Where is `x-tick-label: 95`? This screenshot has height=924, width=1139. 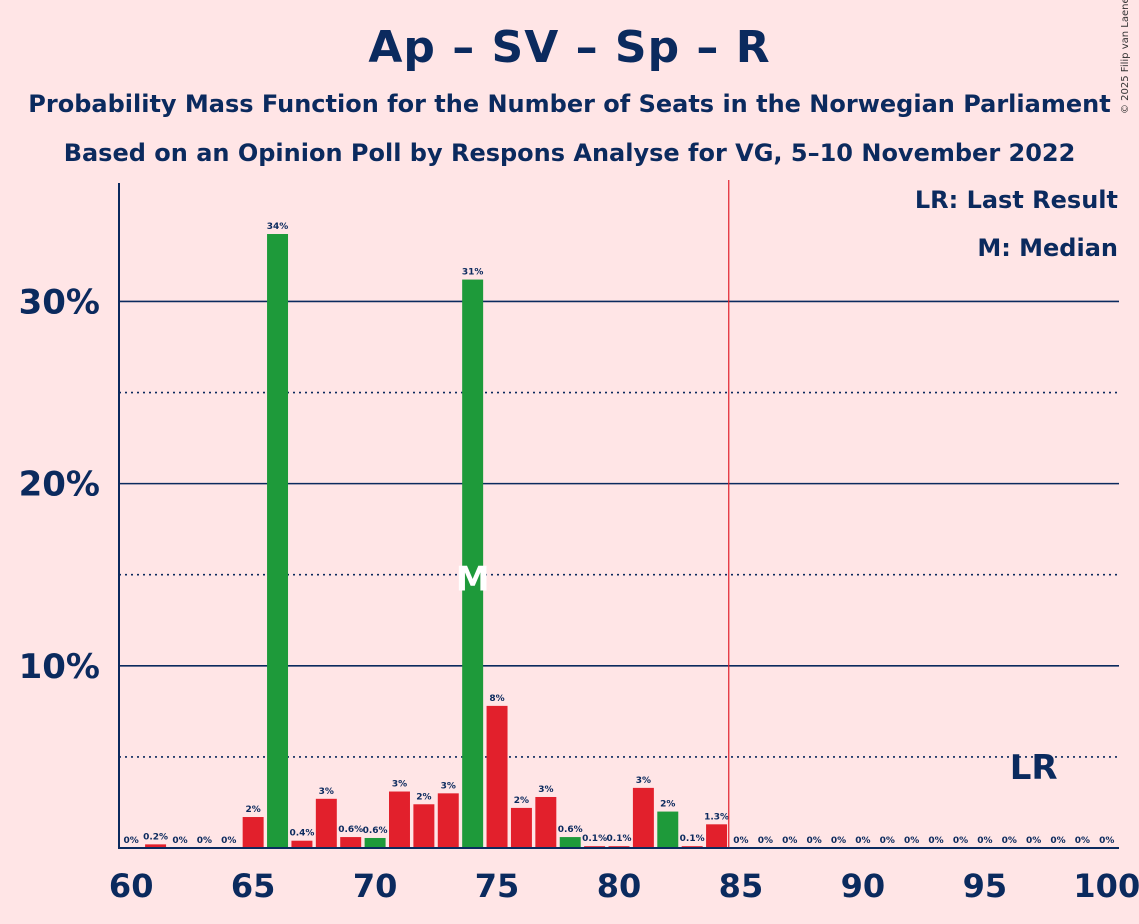
x-tick-label: 95 is located at coordinates (985, 886).